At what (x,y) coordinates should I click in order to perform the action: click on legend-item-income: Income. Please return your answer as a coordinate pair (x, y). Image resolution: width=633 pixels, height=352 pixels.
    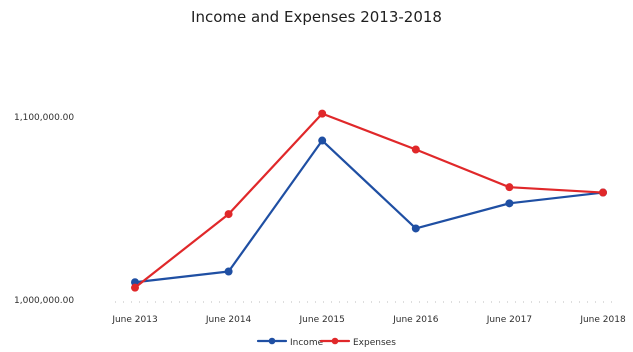
    Looking at the image, I should click on (290, 342).